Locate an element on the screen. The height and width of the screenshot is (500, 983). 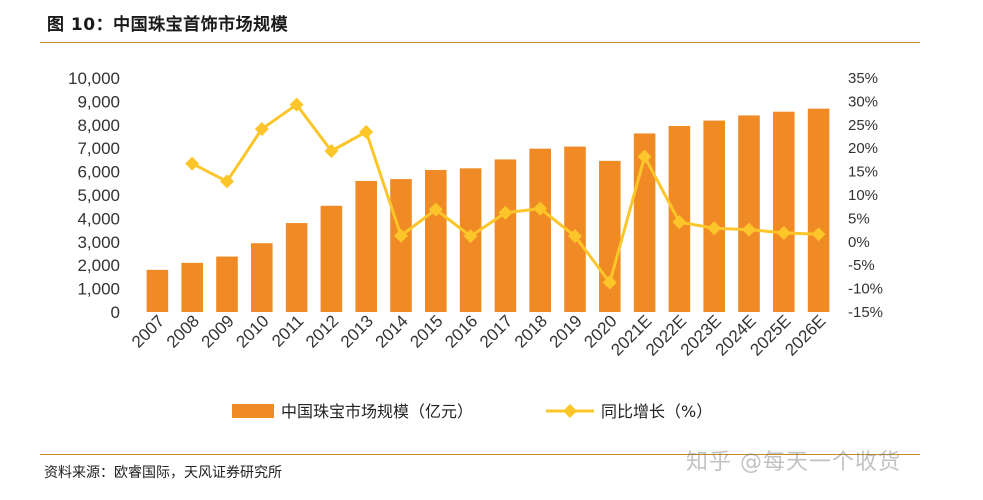
y-right-tick-label: 10% is located at coordinates (863, 195).